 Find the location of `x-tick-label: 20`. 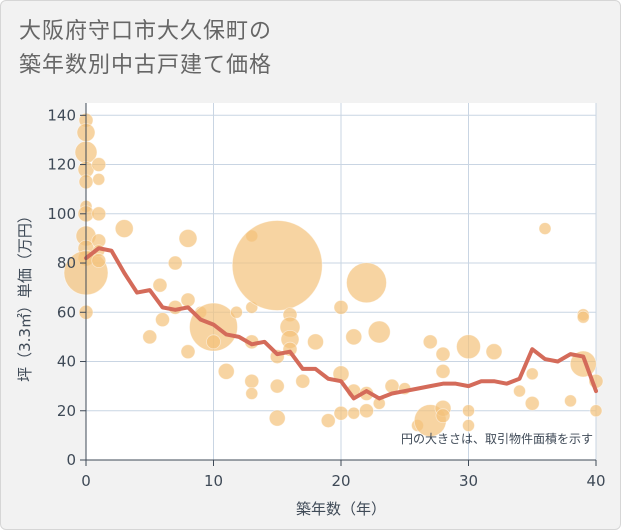

x-tick-label: 20 is located at coordinates (340, 481).